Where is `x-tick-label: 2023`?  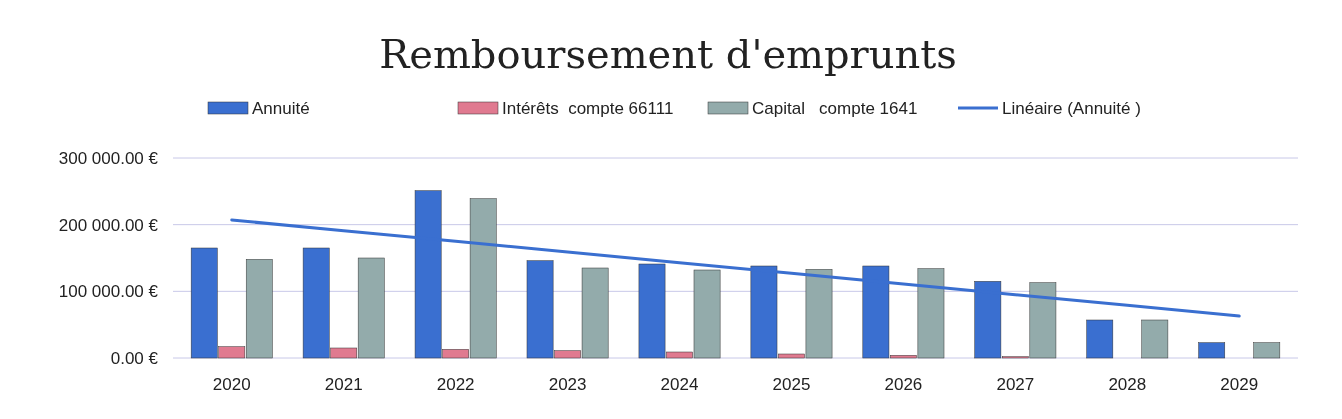 x-tick-label: 2023 is located at coordinates (567, 384).